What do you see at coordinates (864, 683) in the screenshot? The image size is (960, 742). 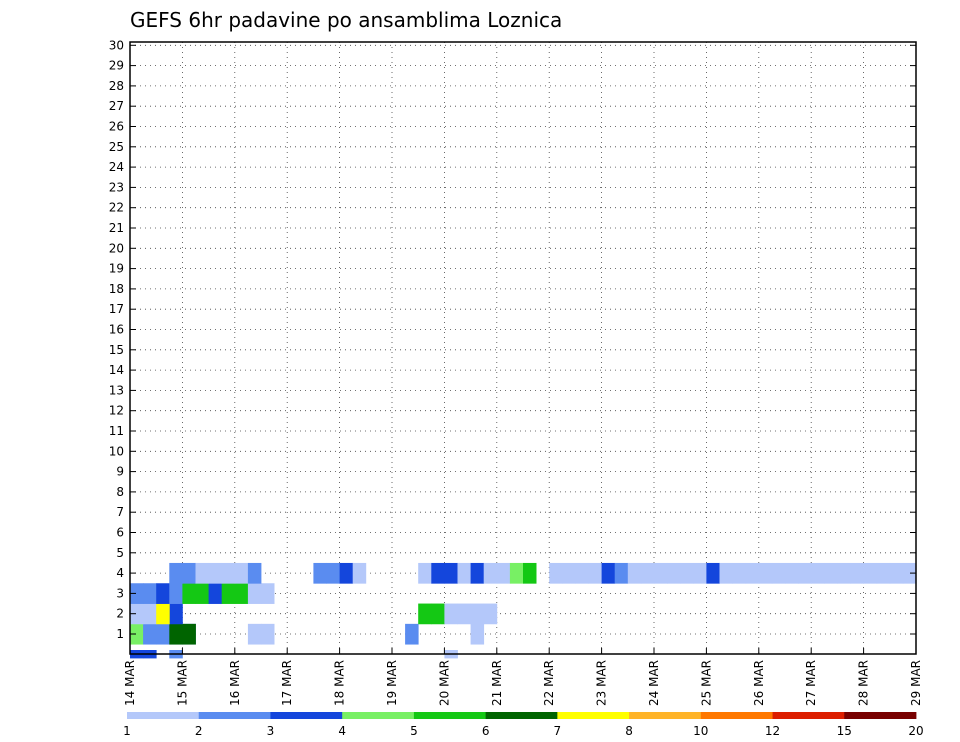 I see `x-tick-label: 28 MAR` at bounding box center [864, 683].